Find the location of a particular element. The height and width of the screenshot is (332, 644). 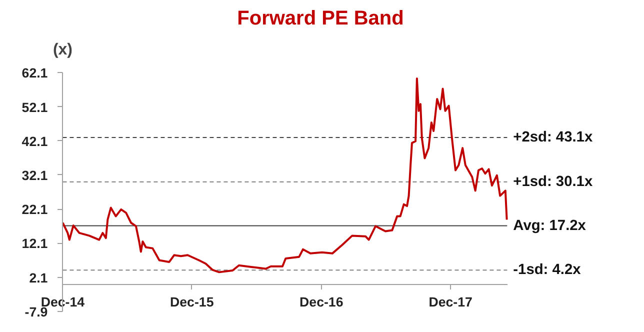

y-tick-label: 22.1 is located at coordinates (35, 210).